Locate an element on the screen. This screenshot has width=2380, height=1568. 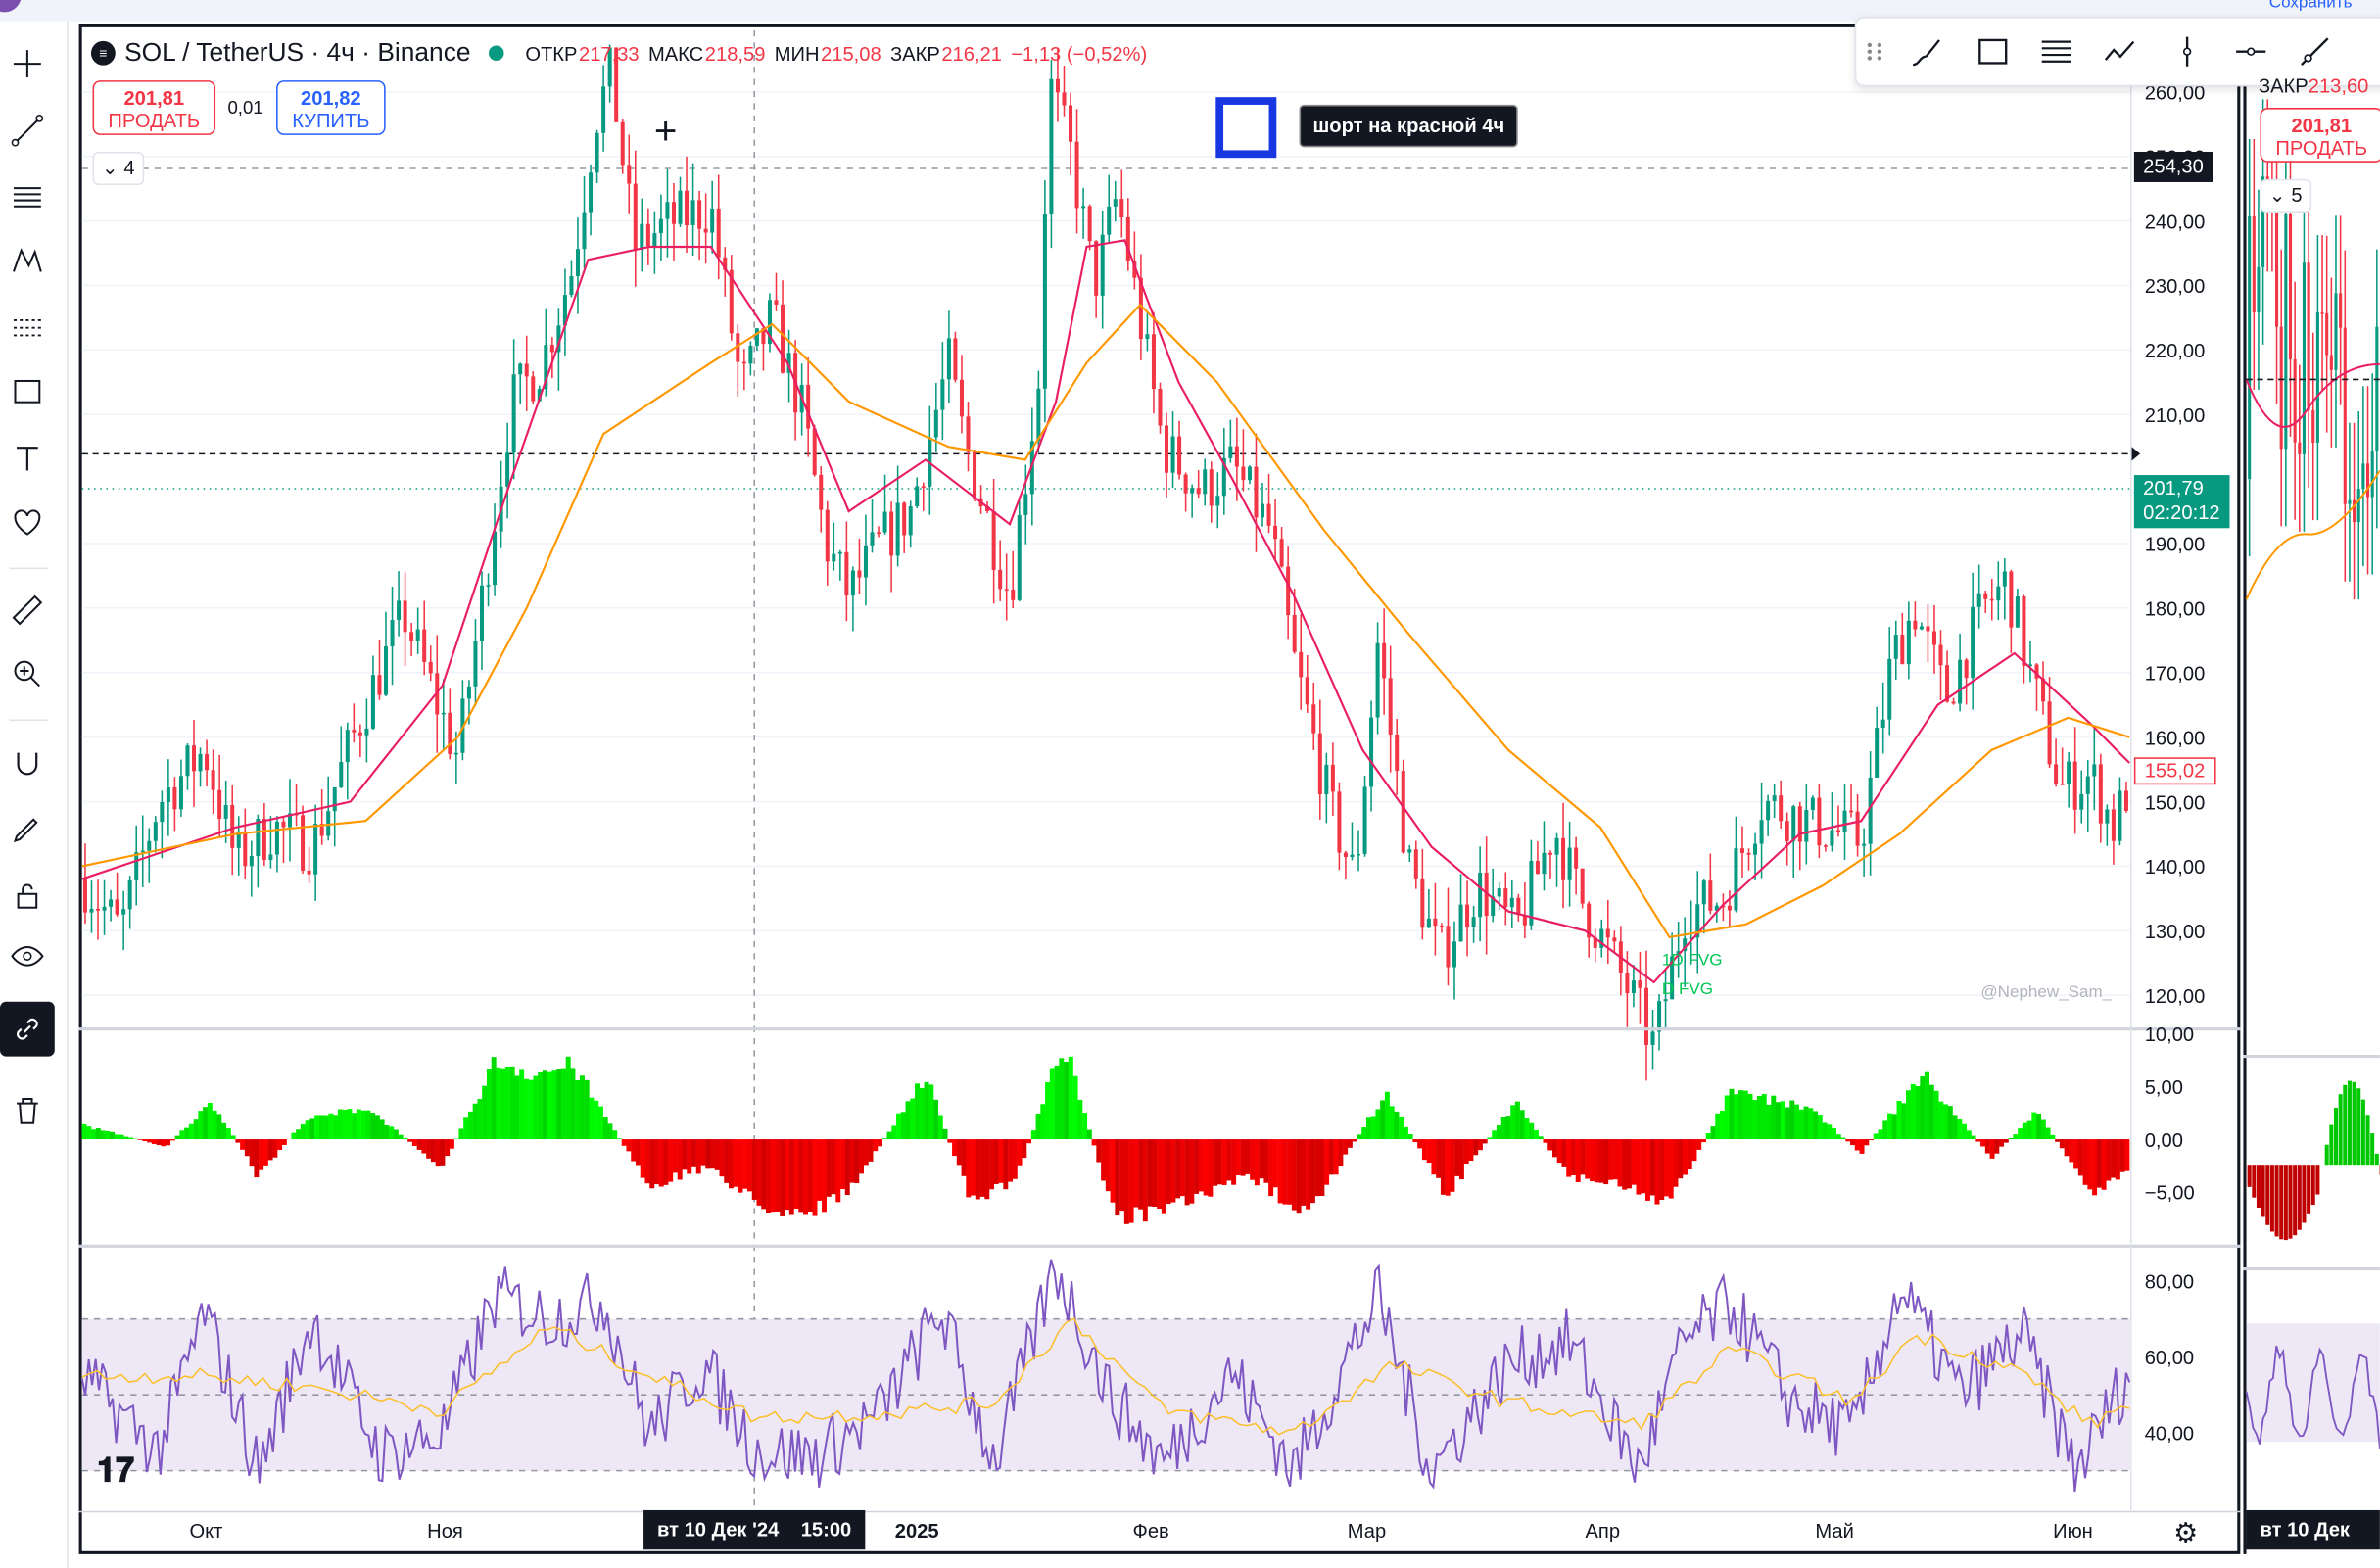
save-button: Сохранить is located at coordinates (2311, 6).